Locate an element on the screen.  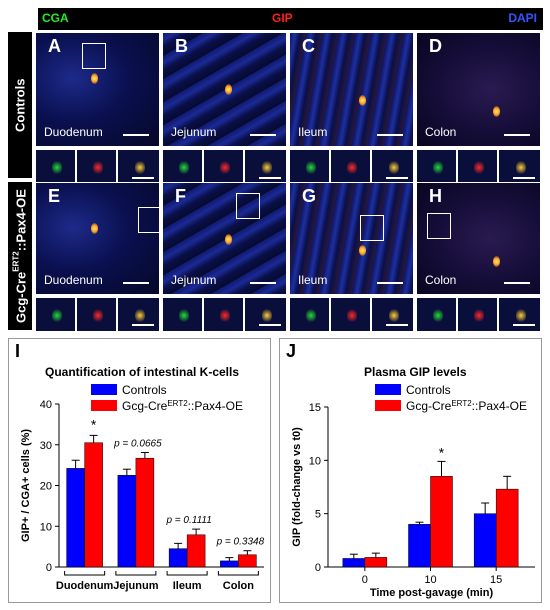
category-label: Jejunum is located at coordinates (135, 586).